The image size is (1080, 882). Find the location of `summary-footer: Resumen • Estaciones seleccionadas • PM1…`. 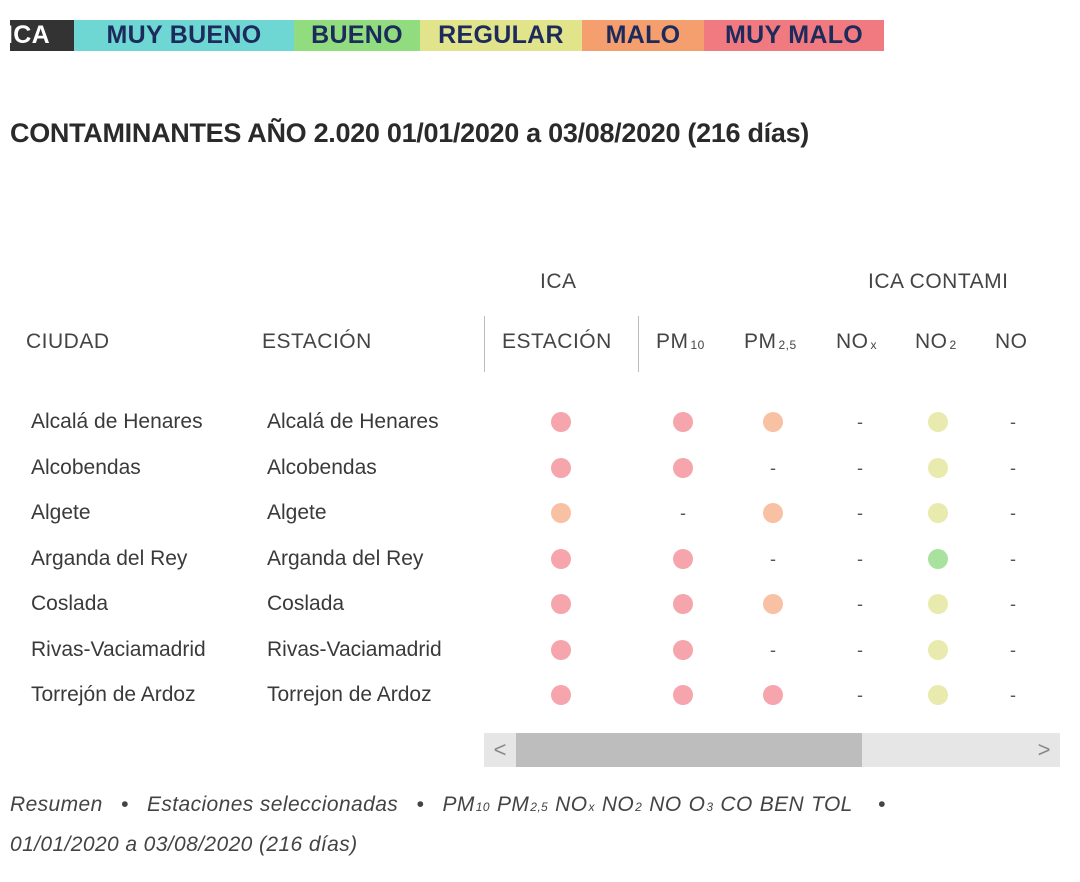

summary-footer: Resumen • Estaciones seleccionadas • PM1… is located at coordinates (540, 824).